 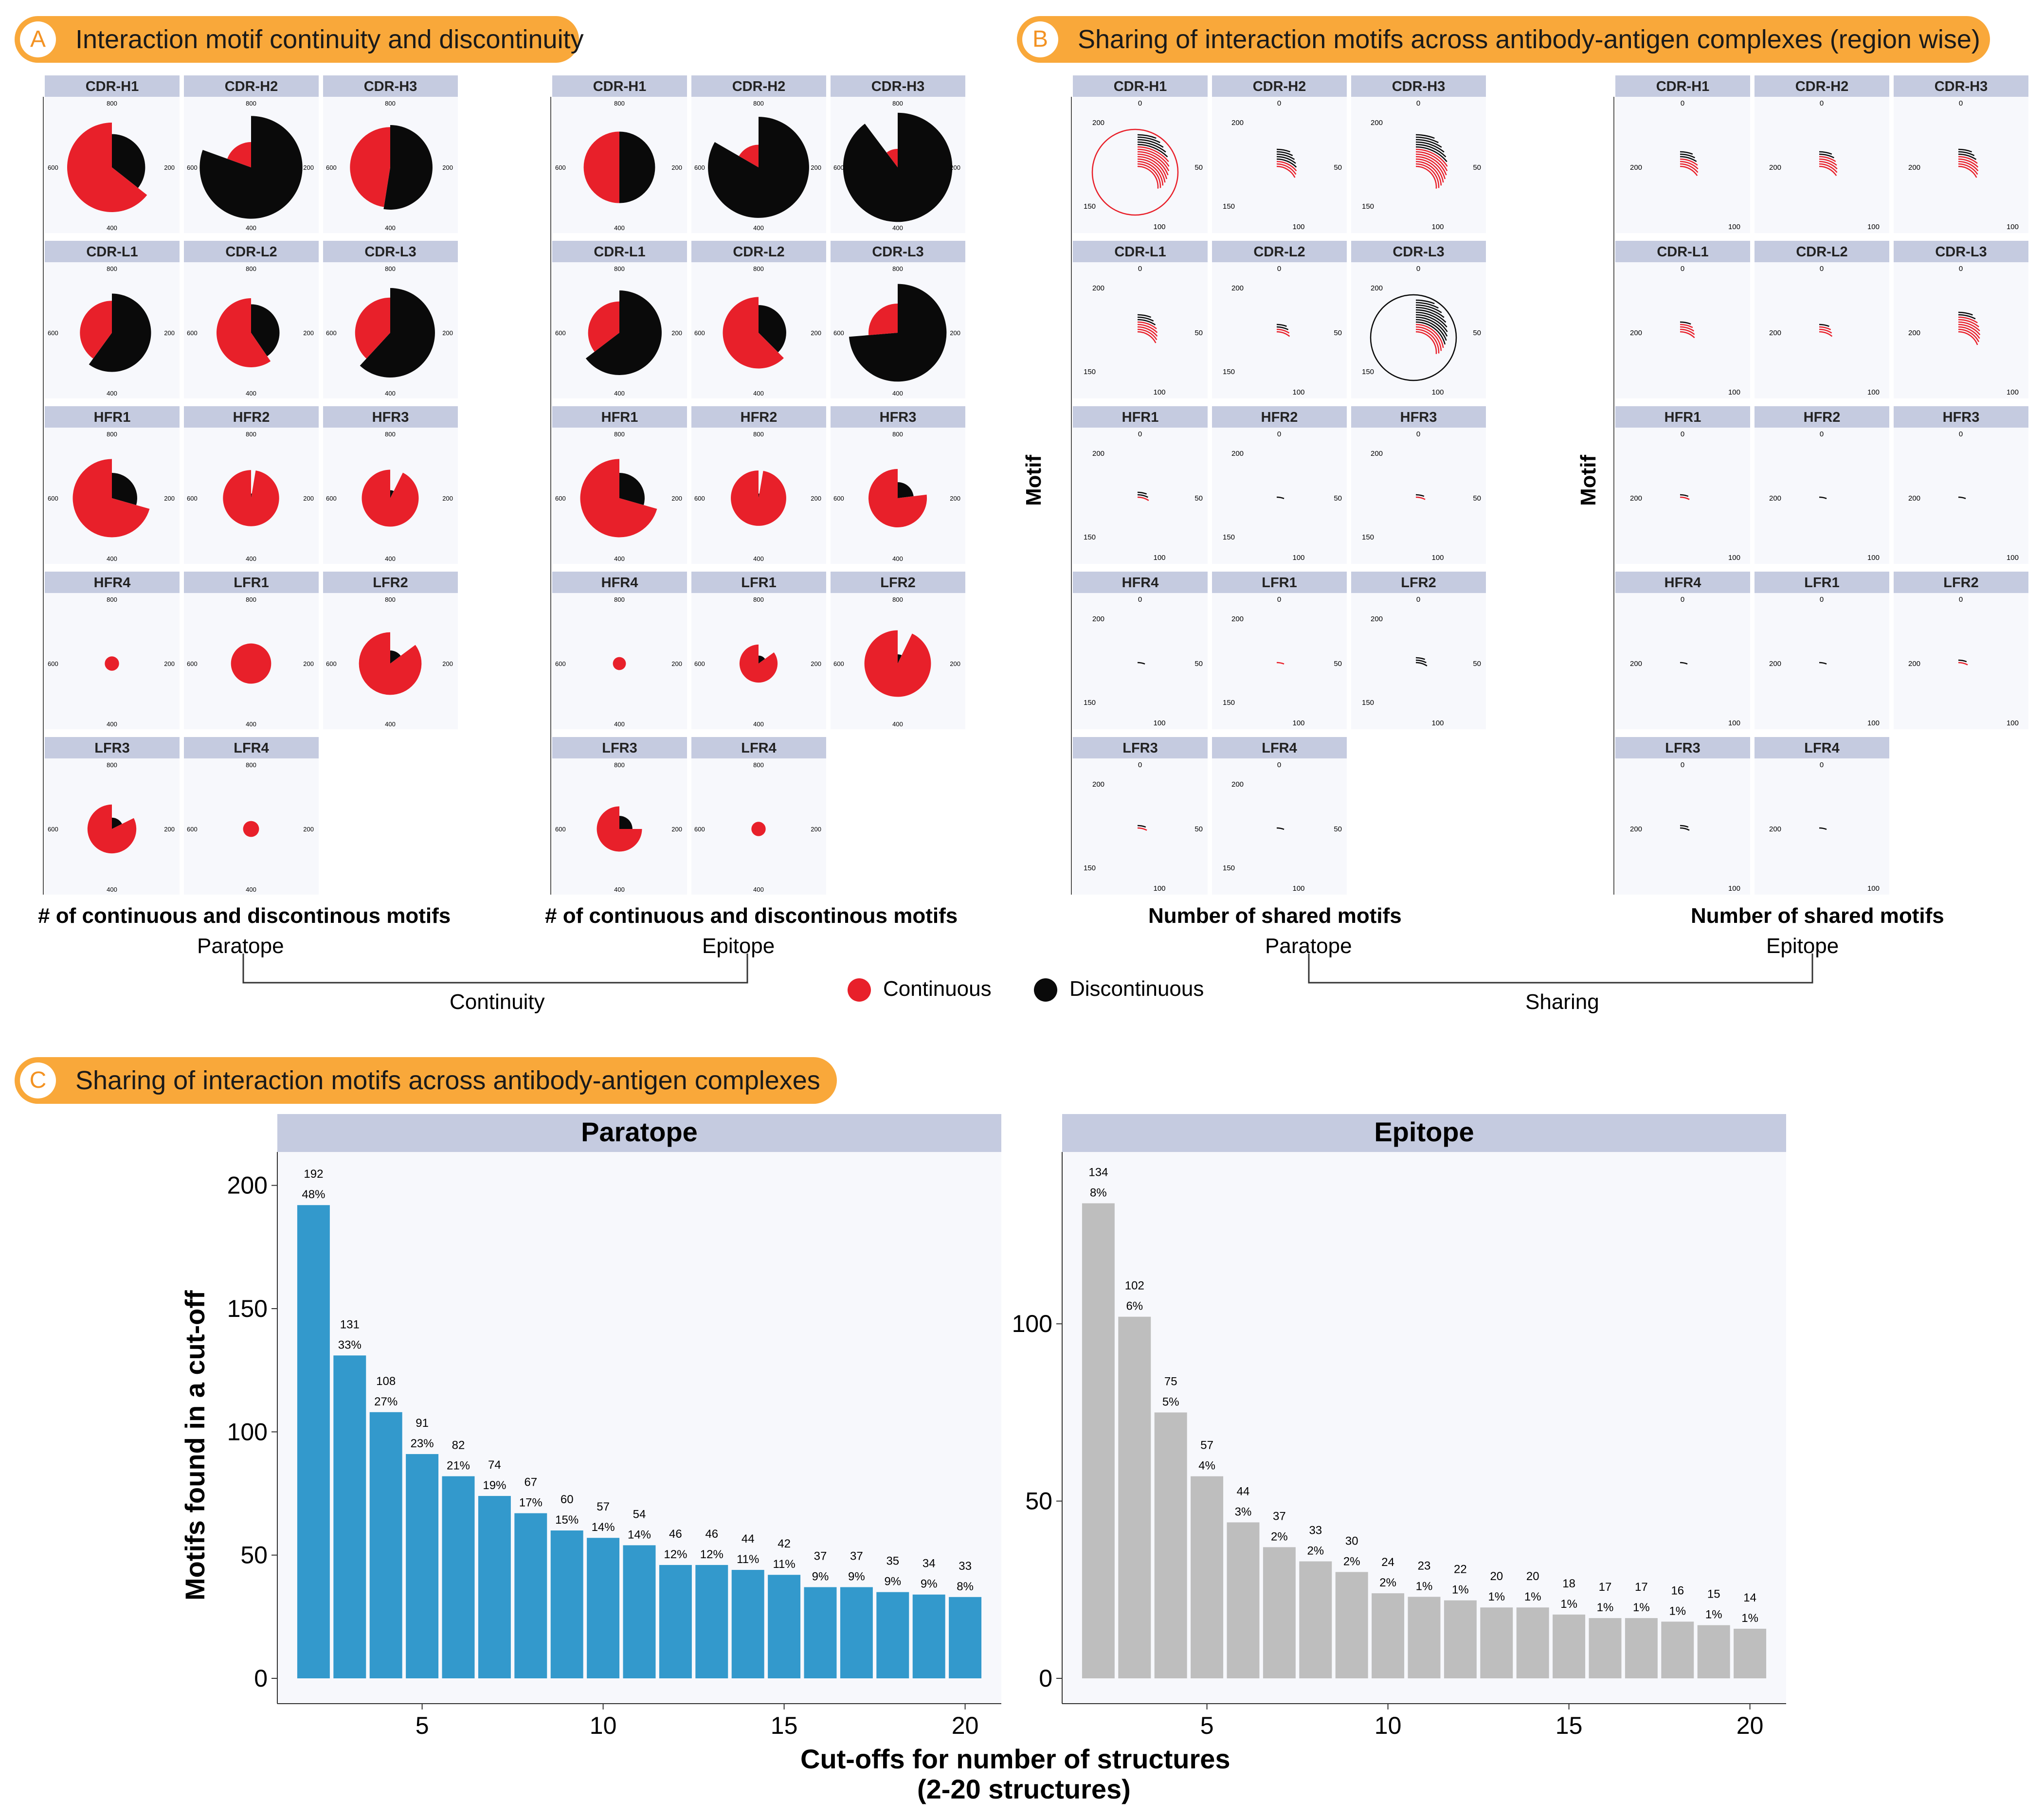 What do you see at coordinates (1477, 333) in the screenshot?
I see `b-par-tick-50-cdr-l3: 50` at bounding box center [1477, 333].